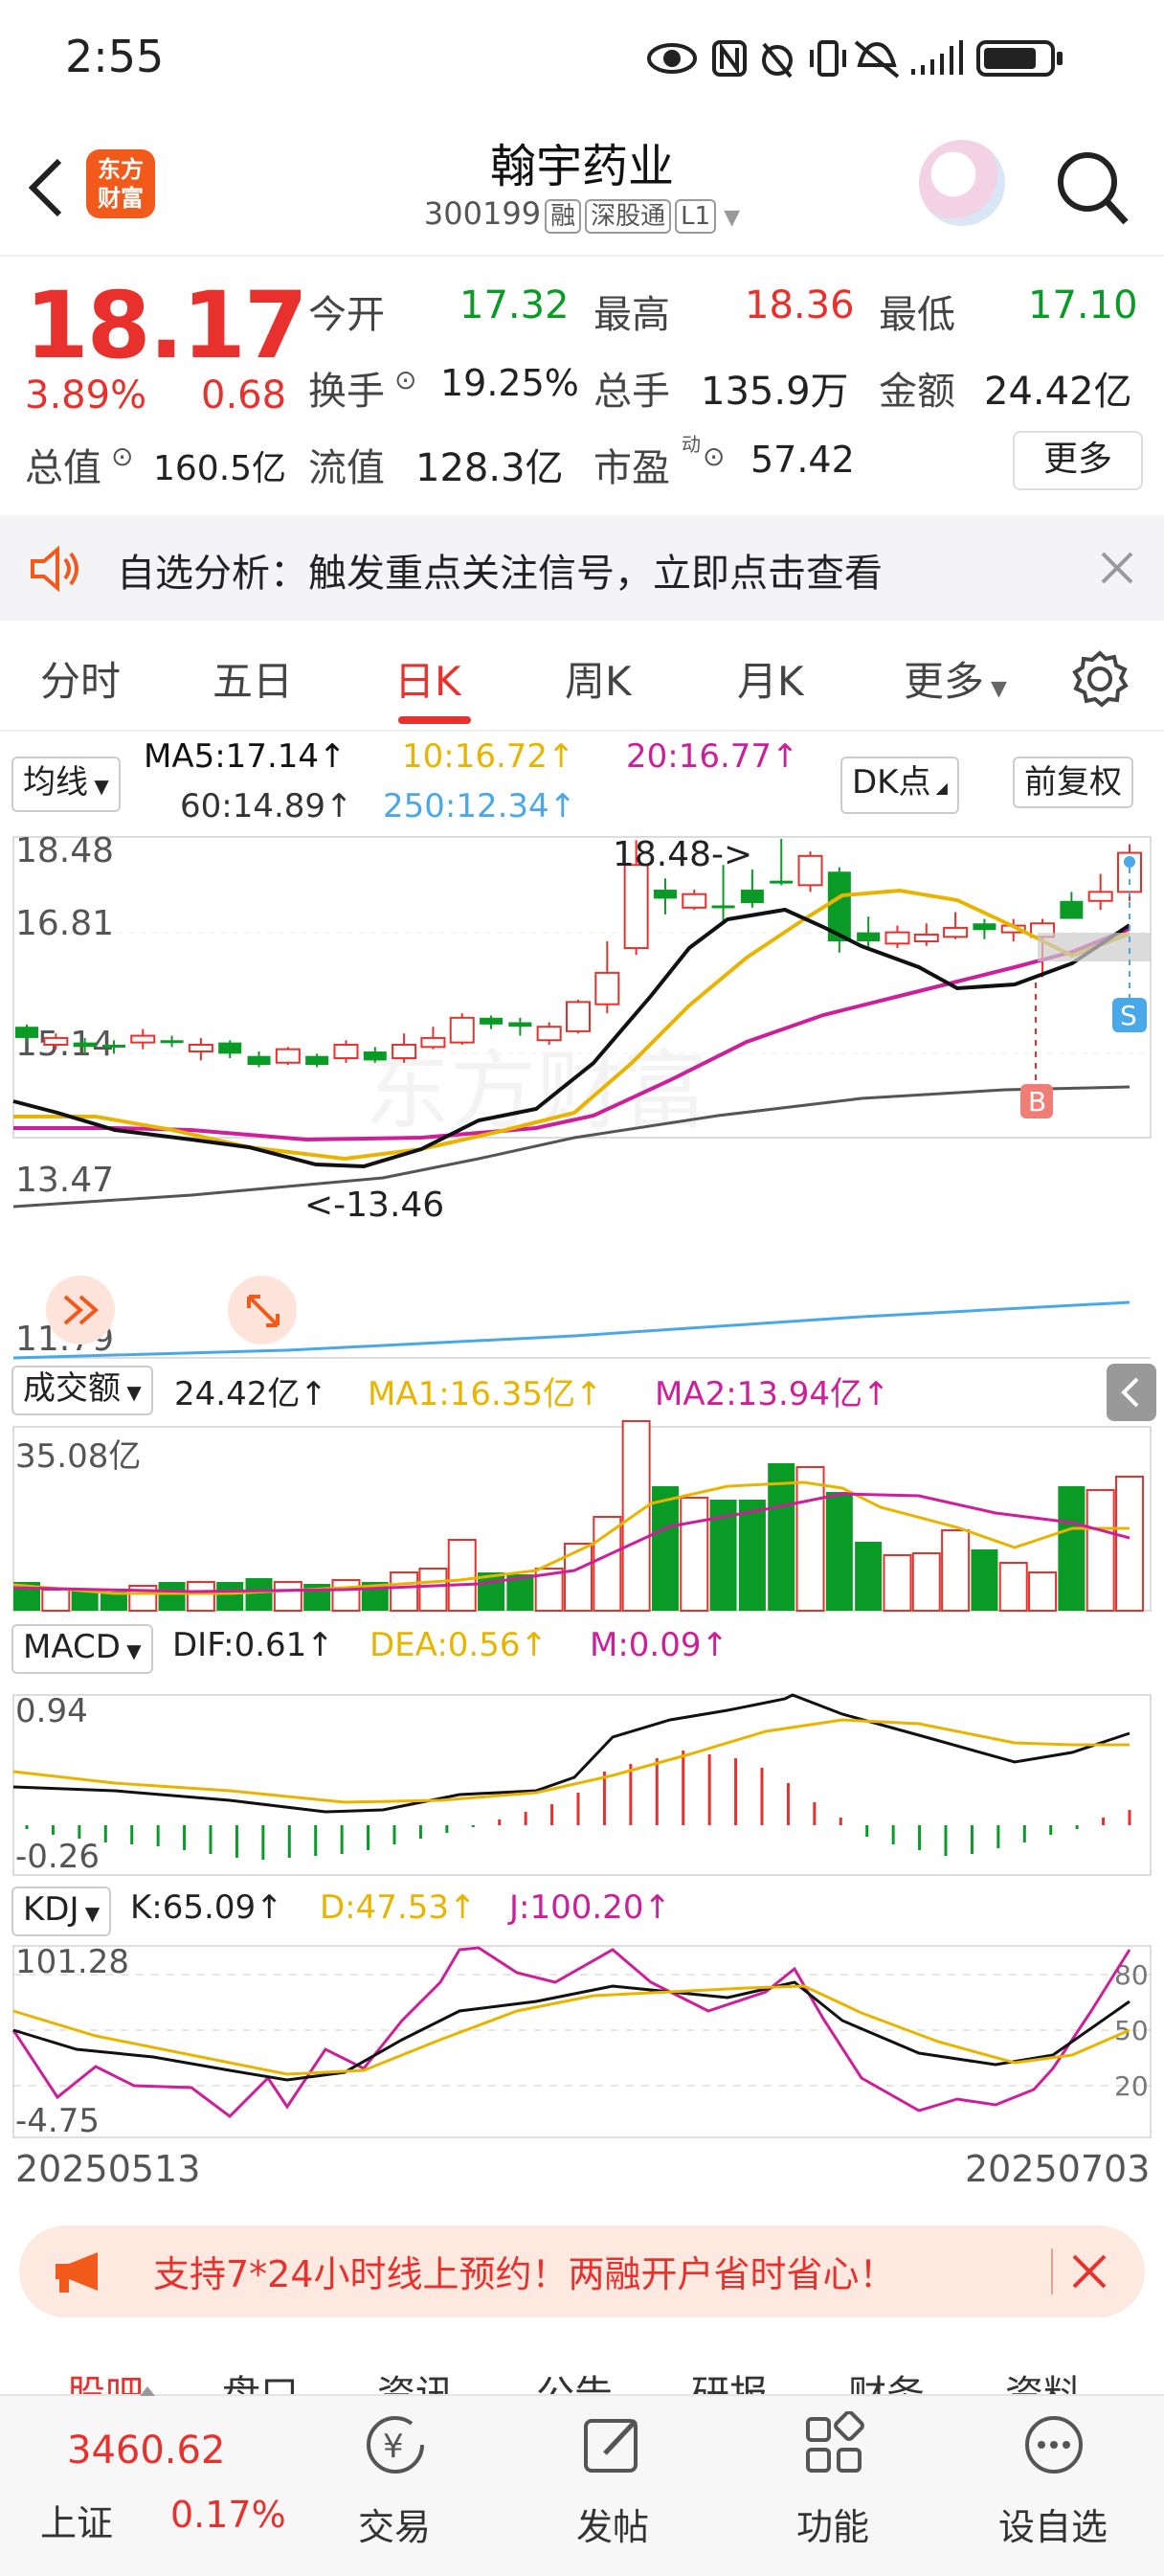 This screenshot has height=2576, width=1164. What do you see at coordinates (770, 681) in the screenshot?
I see `tab-monthly-k: 月K` at bounding box center [770, 681].